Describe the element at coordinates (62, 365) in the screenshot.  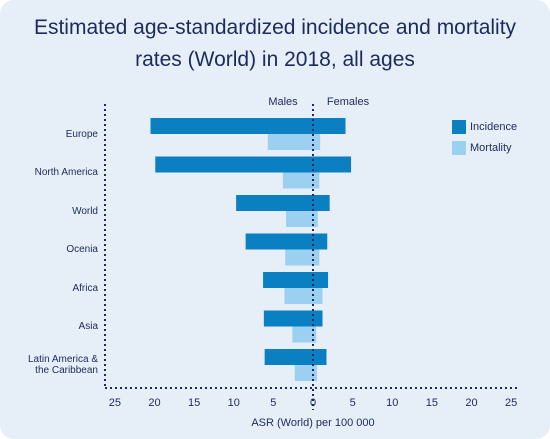
I see `category-label: Latin America & the Caribbean` at that location.